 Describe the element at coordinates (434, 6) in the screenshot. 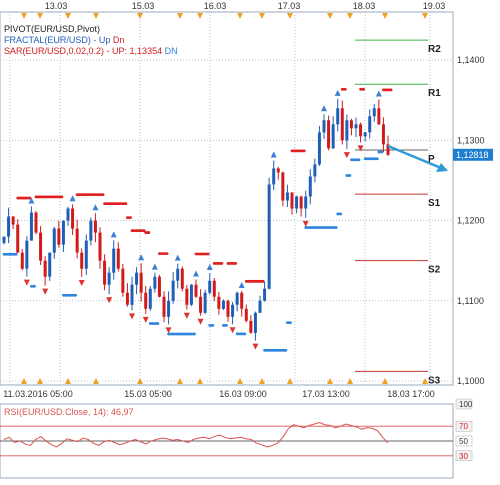

I see `top-date-label: 19.03` at that location.